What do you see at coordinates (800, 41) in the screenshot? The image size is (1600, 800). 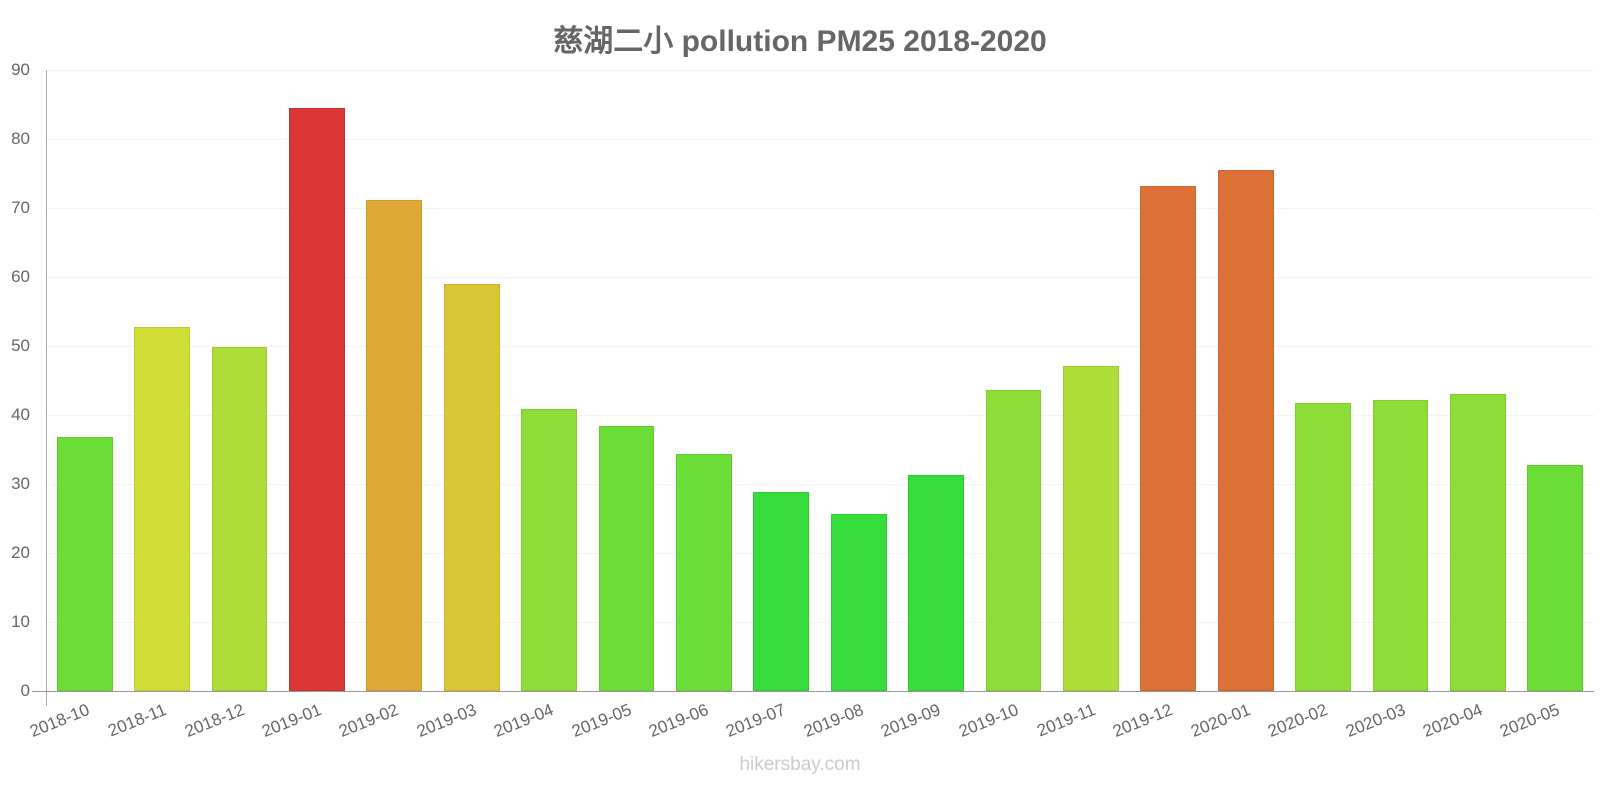 I see `chart-title: 慈湖二小 pollution PM25 2018-2020` at bounding box center [800, 41].